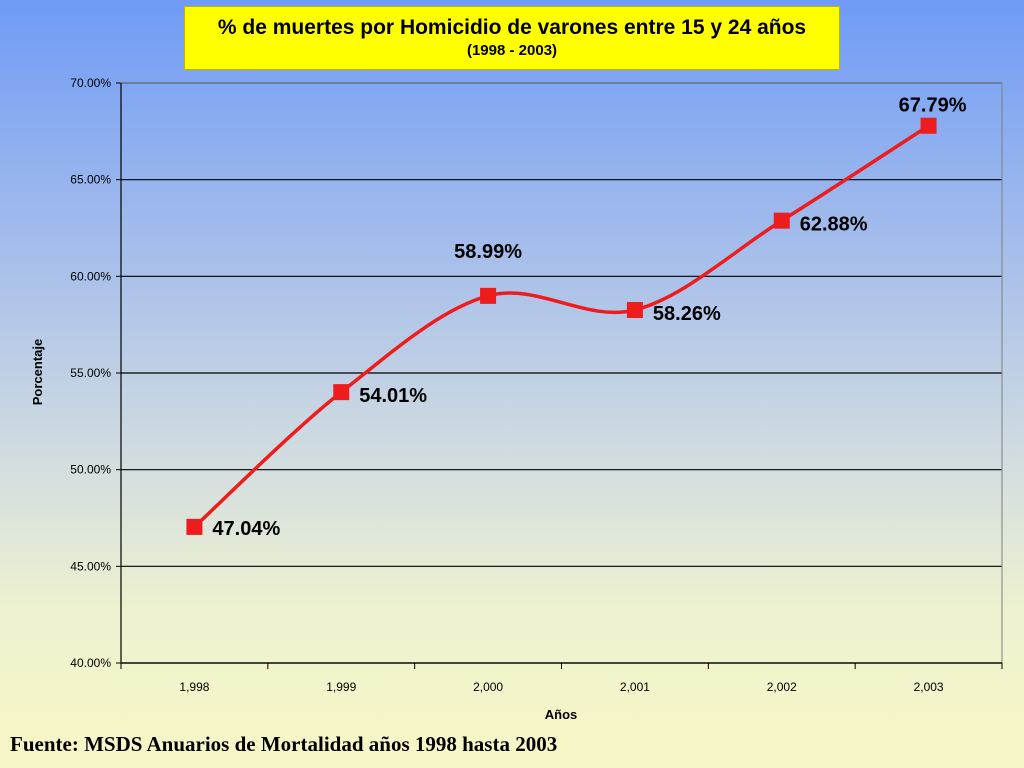 The height and width of the screenshot is (768, 1024). Describe the element at coordinates (90, 373) in the screenshot. I see `y-tick-label: 55.00%` at that location.